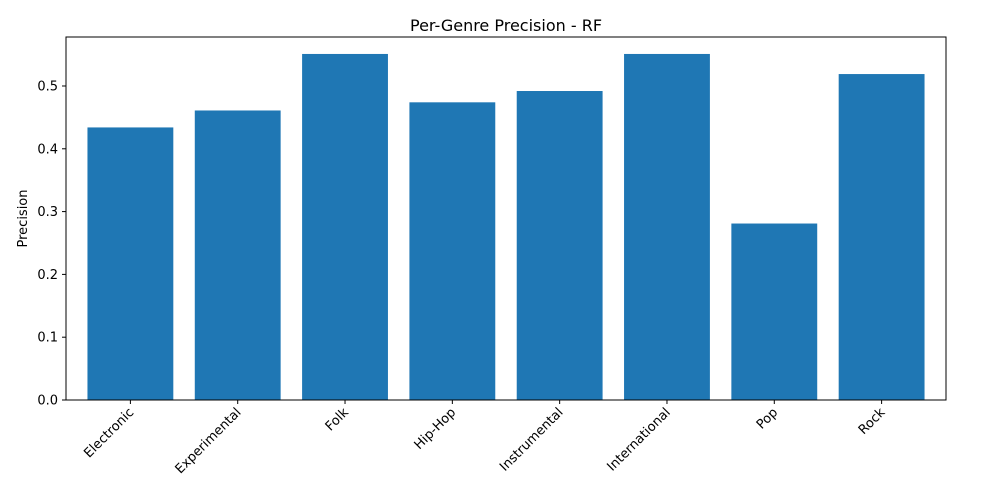  What do you see at coordinates (531, 439) in the screenshot?
I see `x-tick-label: Instrumental` at bounding box center [531, 439].